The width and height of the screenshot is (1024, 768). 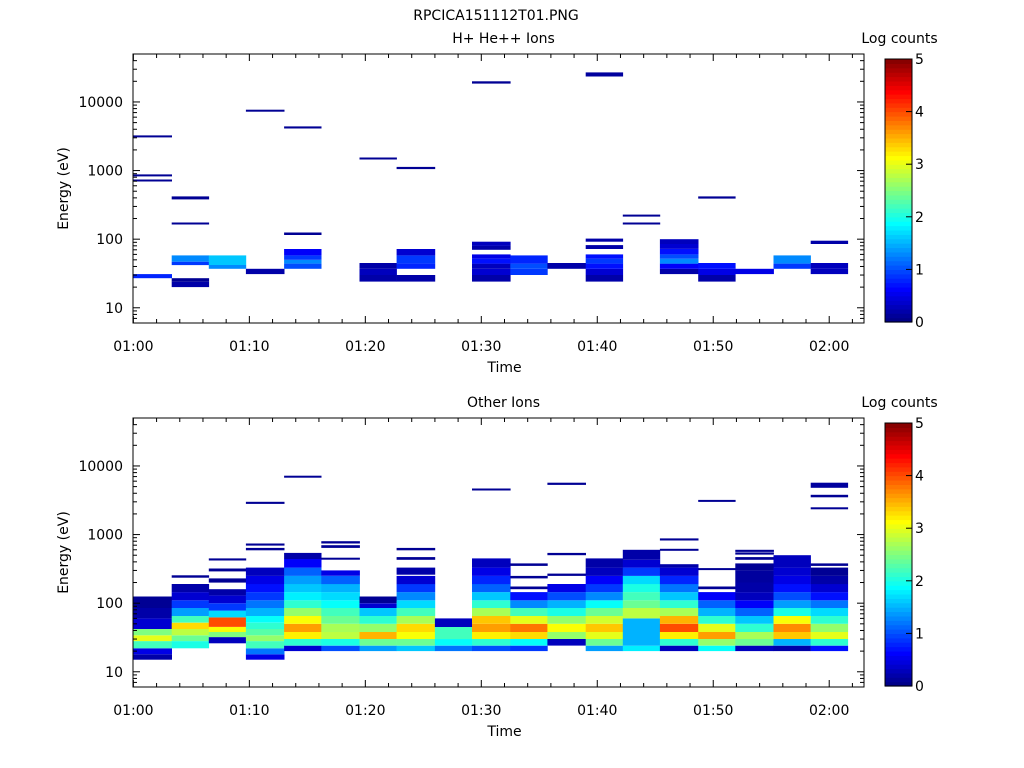 I want to click on panel-title: Other Ions, so click(x=503, y=403).